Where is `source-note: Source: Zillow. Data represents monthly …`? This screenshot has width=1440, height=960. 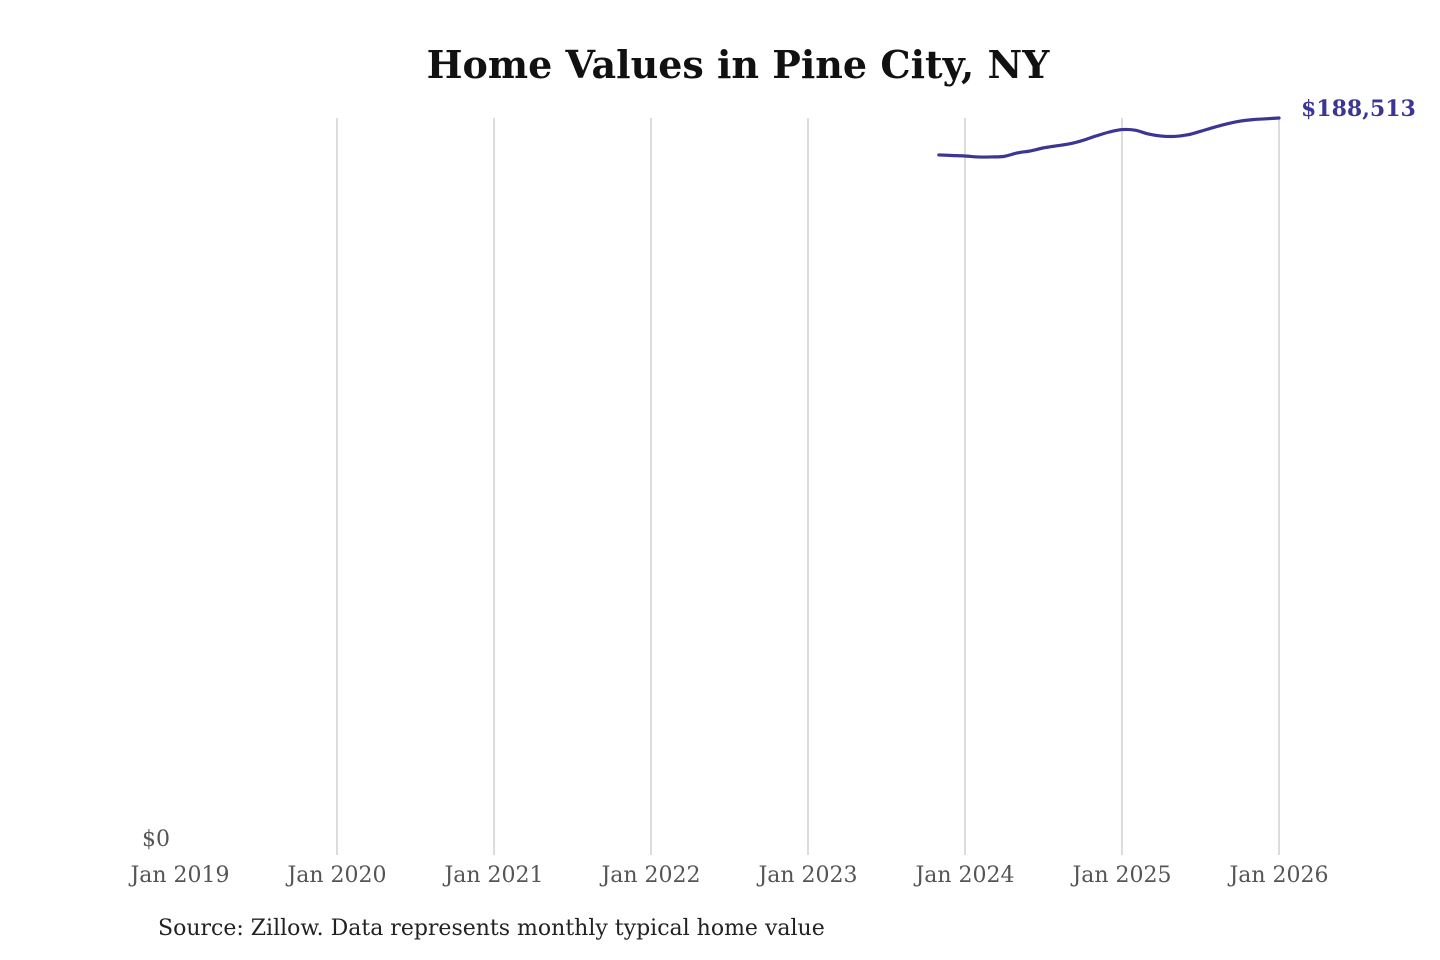
source-note: Source: Zillow. Data represents monthly … is located at coordinates (491, 928).